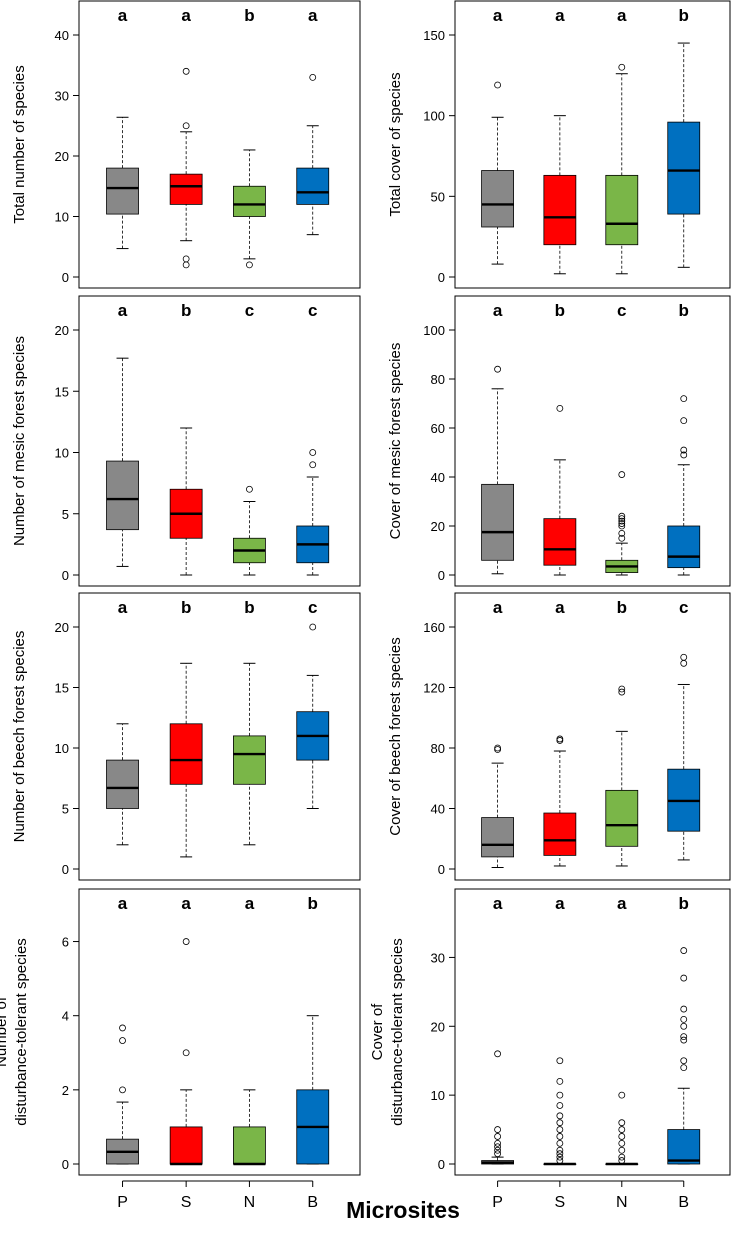 This screenshot has height=1233, width=736. I want to click on panel-total-cover: 0 50 100 150 Total cover of species a a a b, so click(559, 144).